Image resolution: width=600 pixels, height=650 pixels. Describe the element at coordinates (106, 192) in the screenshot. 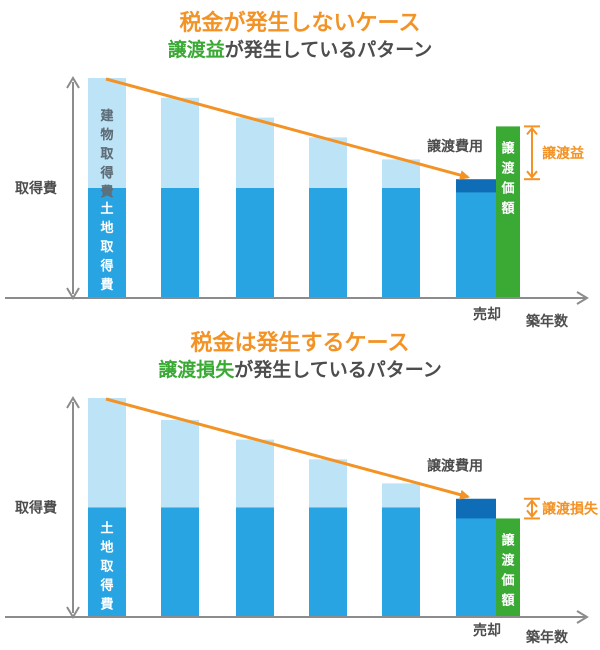

I see `building-cost-label-char: 費` at that location.